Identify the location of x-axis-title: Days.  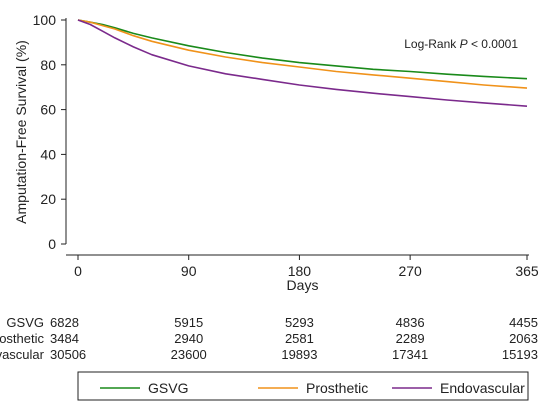
(303, 285).